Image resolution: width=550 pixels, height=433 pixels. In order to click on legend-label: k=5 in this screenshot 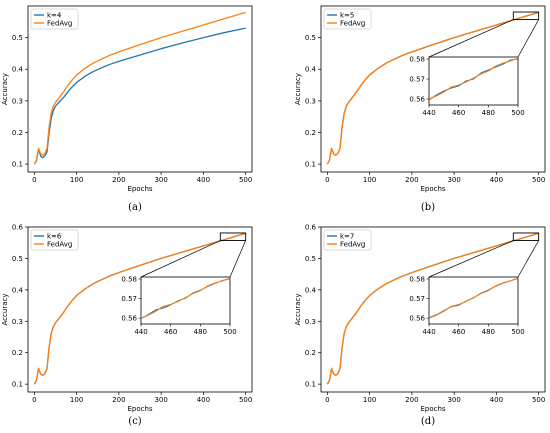, I will do `click(347, 16)`.